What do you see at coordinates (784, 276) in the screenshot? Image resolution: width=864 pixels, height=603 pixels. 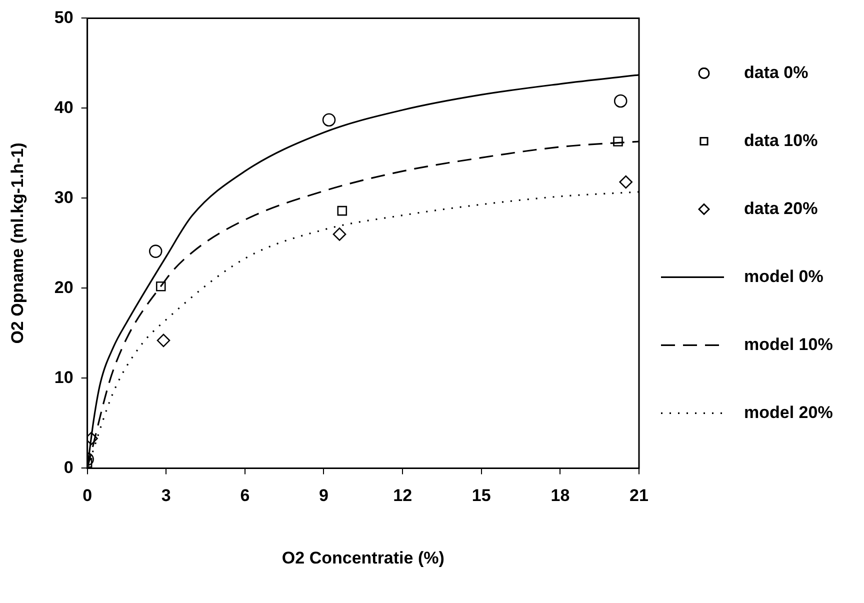 I see `legend-label: model 0%` at bounding box center [784, 276].